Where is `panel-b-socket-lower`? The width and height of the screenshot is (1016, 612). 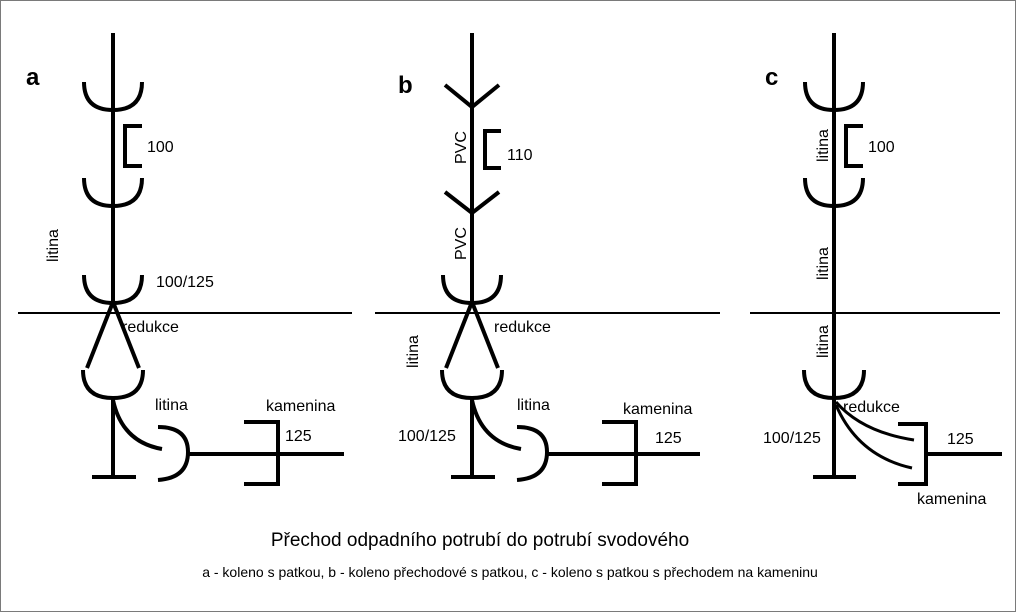 panel-b-socket-lower is located at coordinates (472, 385).